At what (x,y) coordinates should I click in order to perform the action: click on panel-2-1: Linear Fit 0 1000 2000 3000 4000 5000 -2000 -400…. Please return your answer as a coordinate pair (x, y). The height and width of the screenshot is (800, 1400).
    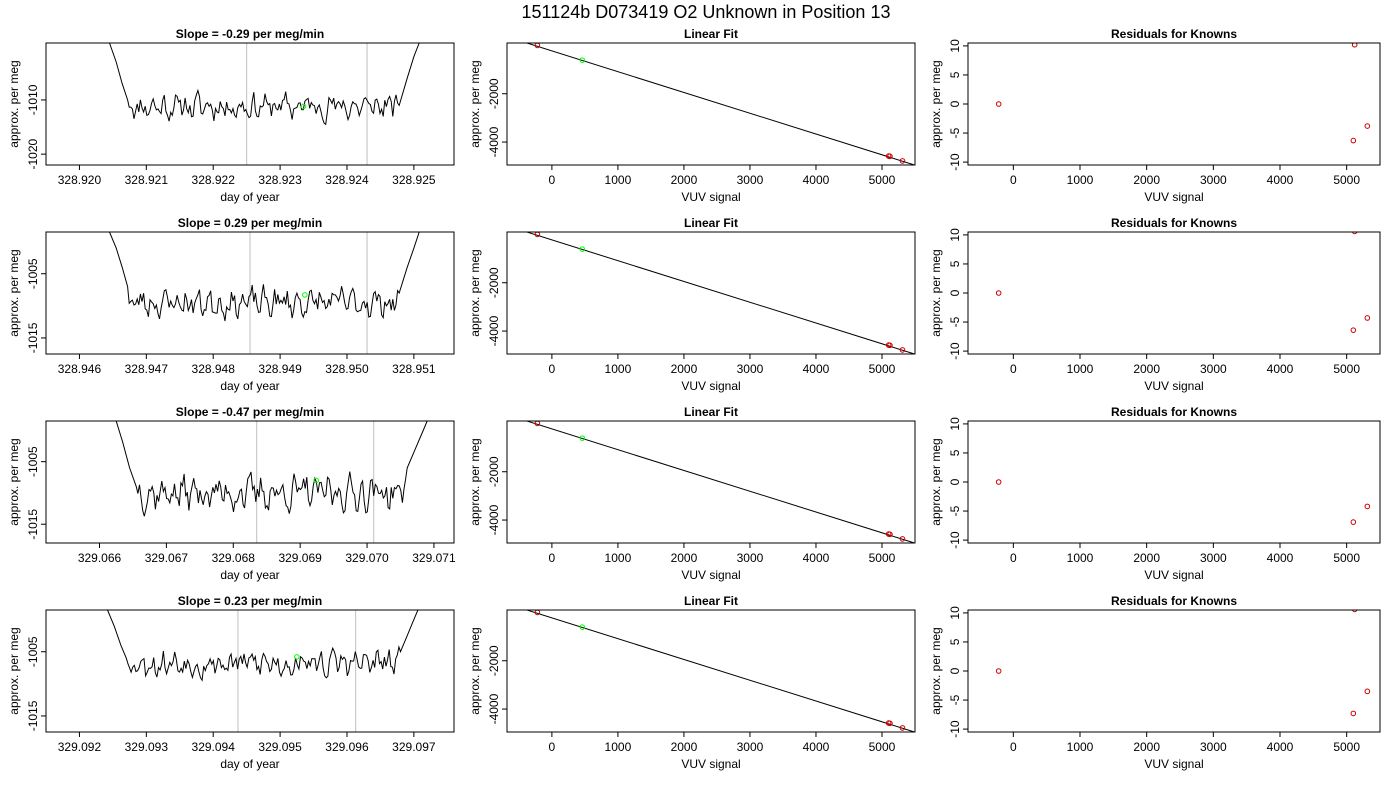
    Looking at the image, I should click on (692, 493).